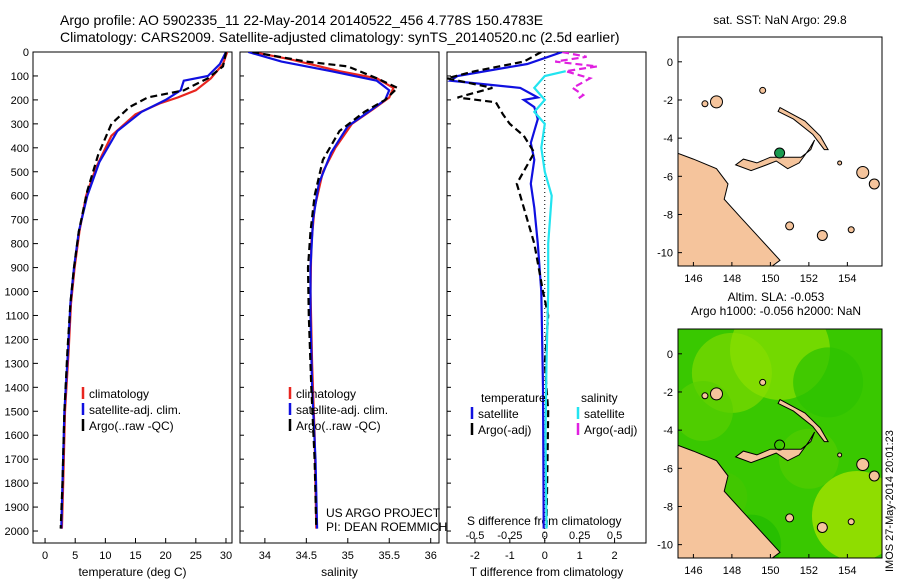  Describe the element at coordinates (17, 388) in the screenshot. I see `ytick-label-1400: 1400` at that location.